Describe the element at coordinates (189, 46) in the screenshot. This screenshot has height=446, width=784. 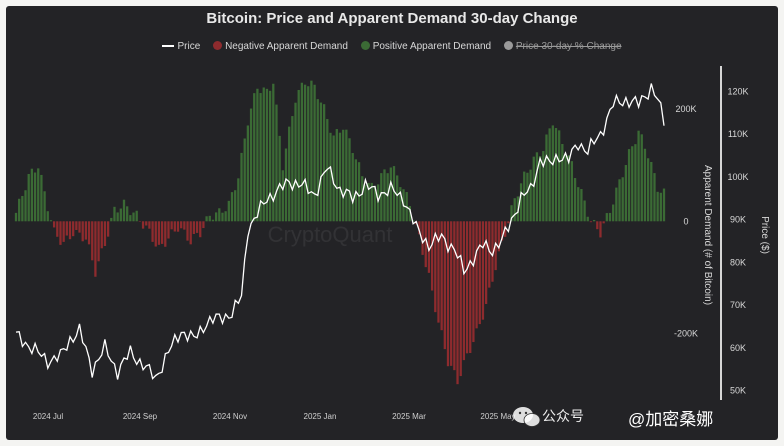
I see `legend-label: Price` at that location.